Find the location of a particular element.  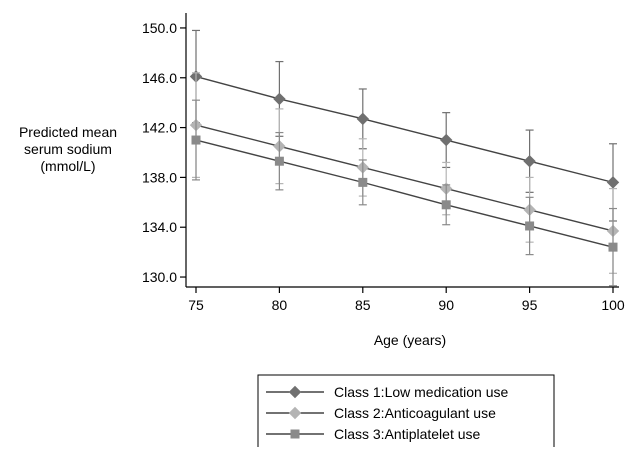

y-tick-label: 146.0 is located at coordinates (159, 78).